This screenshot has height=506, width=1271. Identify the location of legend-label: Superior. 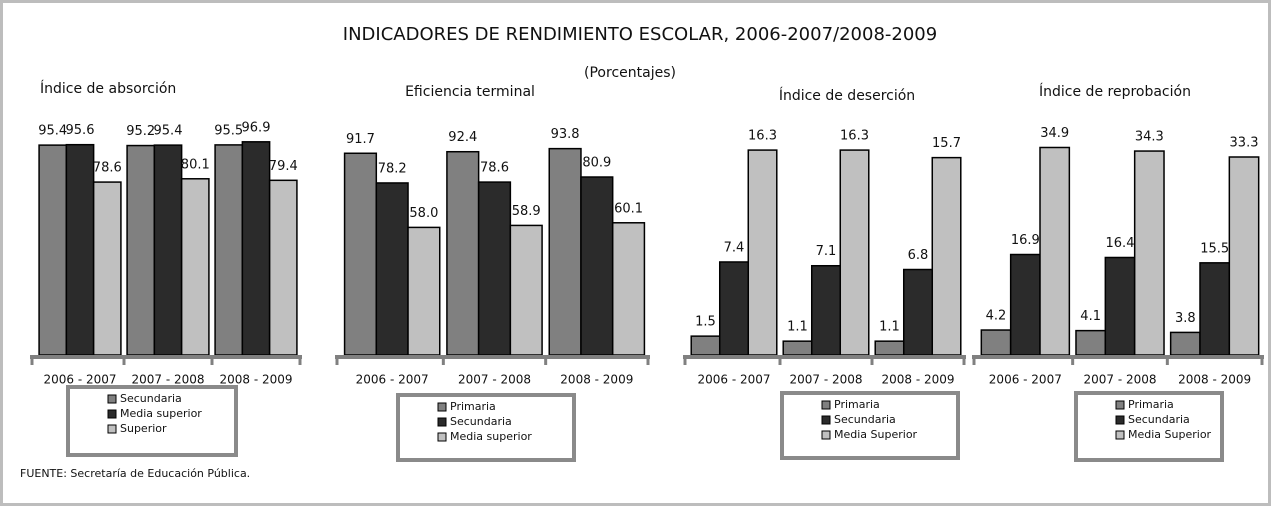
(143, 428).